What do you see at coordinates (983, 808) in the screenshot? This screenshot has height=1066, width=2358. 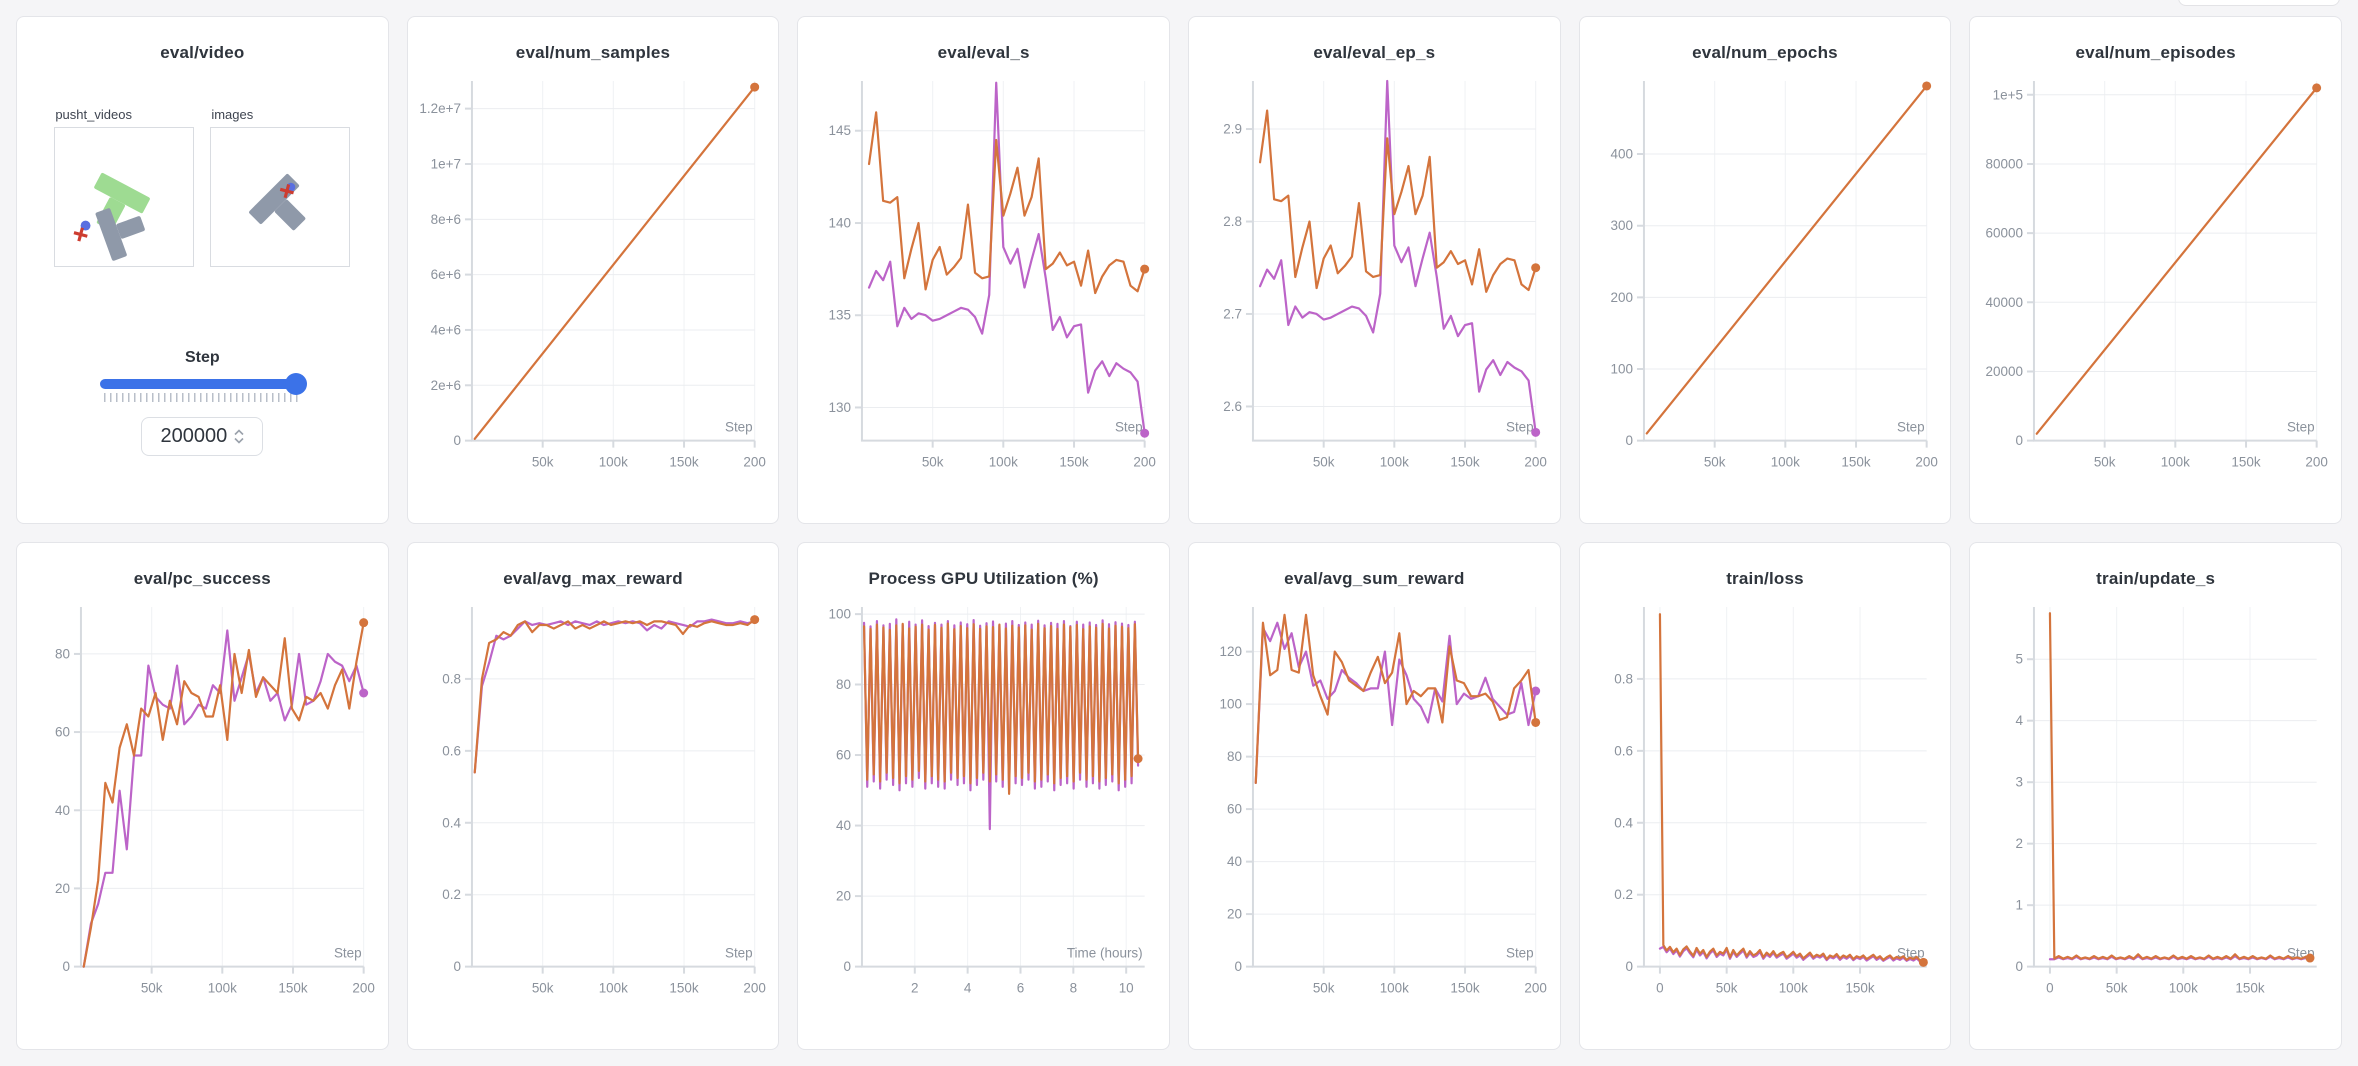 I see `chart-gpu-utilization: 2 4 6 8 10 0 20 40 60 80 100 Time (hours)` at bounding box center [983, 808].